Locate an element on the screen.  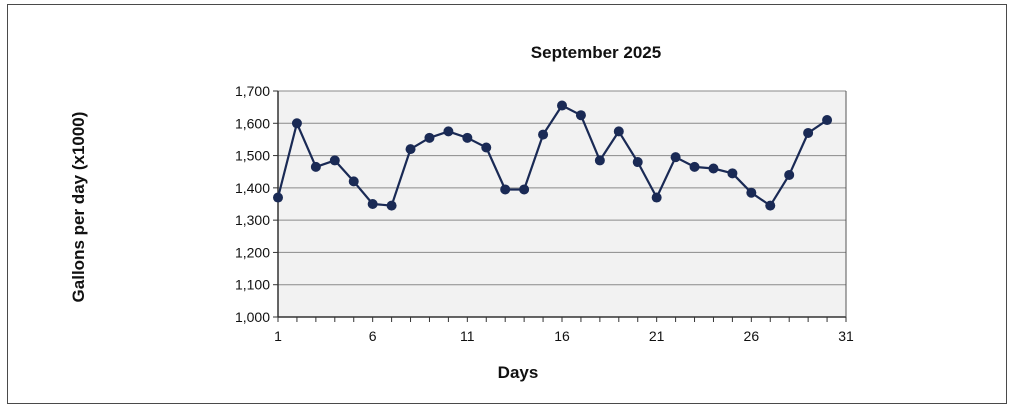
y-tick-labels: 1,000 1,100 1,200 1,300 1,400 1,500 1,600 1,700 is located at coordinates (252, 204).